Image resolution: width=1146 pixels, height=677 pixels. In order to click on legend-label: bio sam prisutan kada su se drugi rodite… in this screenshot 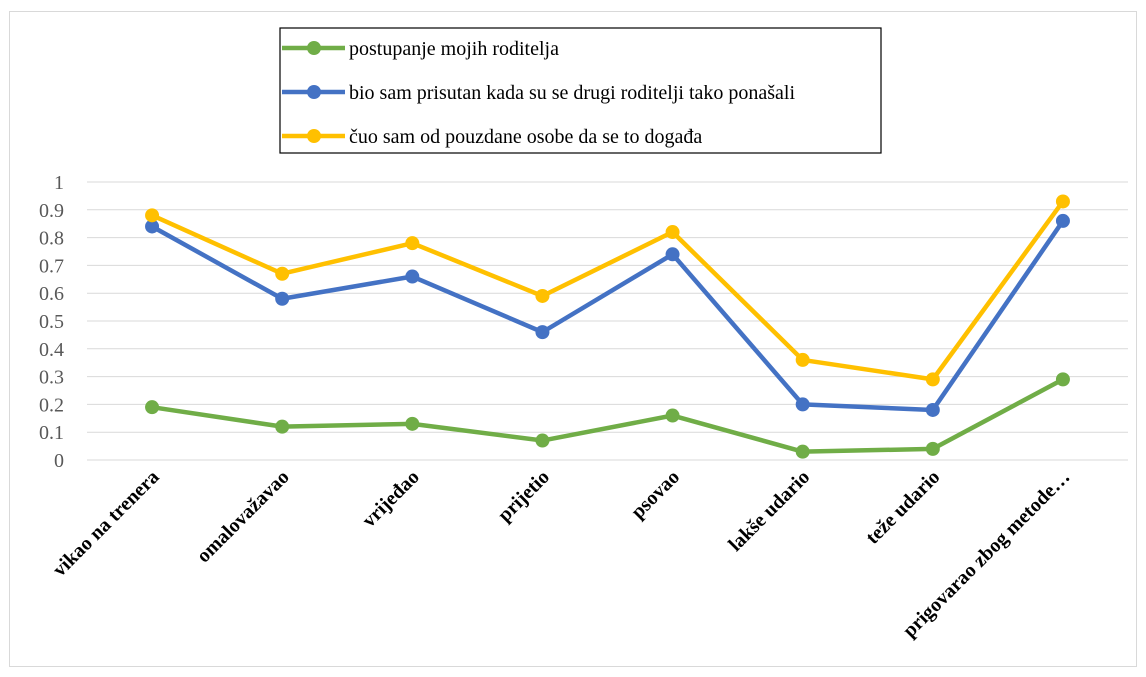, I will do `click(572, 93)`.